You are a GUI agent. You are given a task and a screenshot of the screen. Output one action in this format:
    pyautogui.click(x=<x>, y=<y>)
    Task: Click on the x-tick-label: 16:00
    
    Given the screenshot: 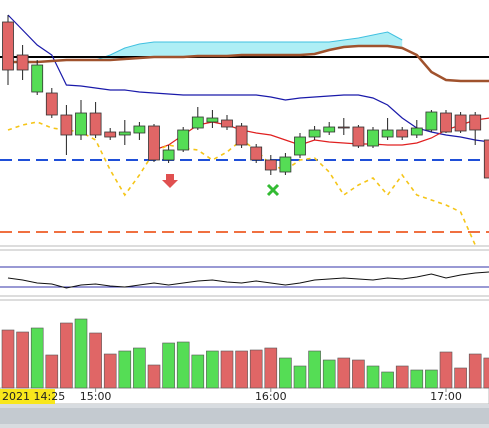 What is the action you would take?
    pyautogui.click(x=271, y=396)
    